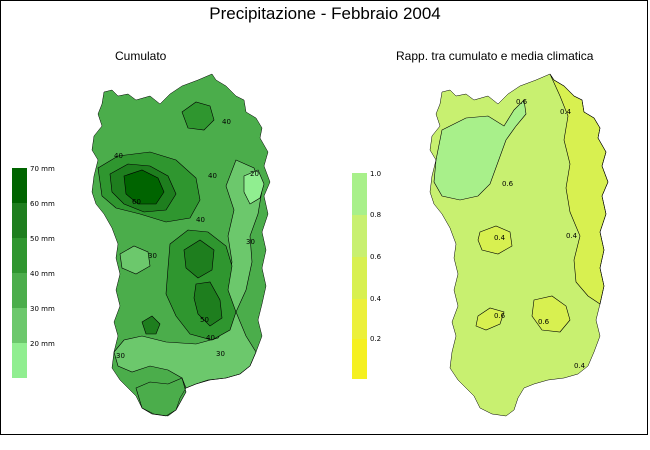 This screenshot has height=450, width=650. I want to click on legend-label: 50 mm, so click(42, 239).